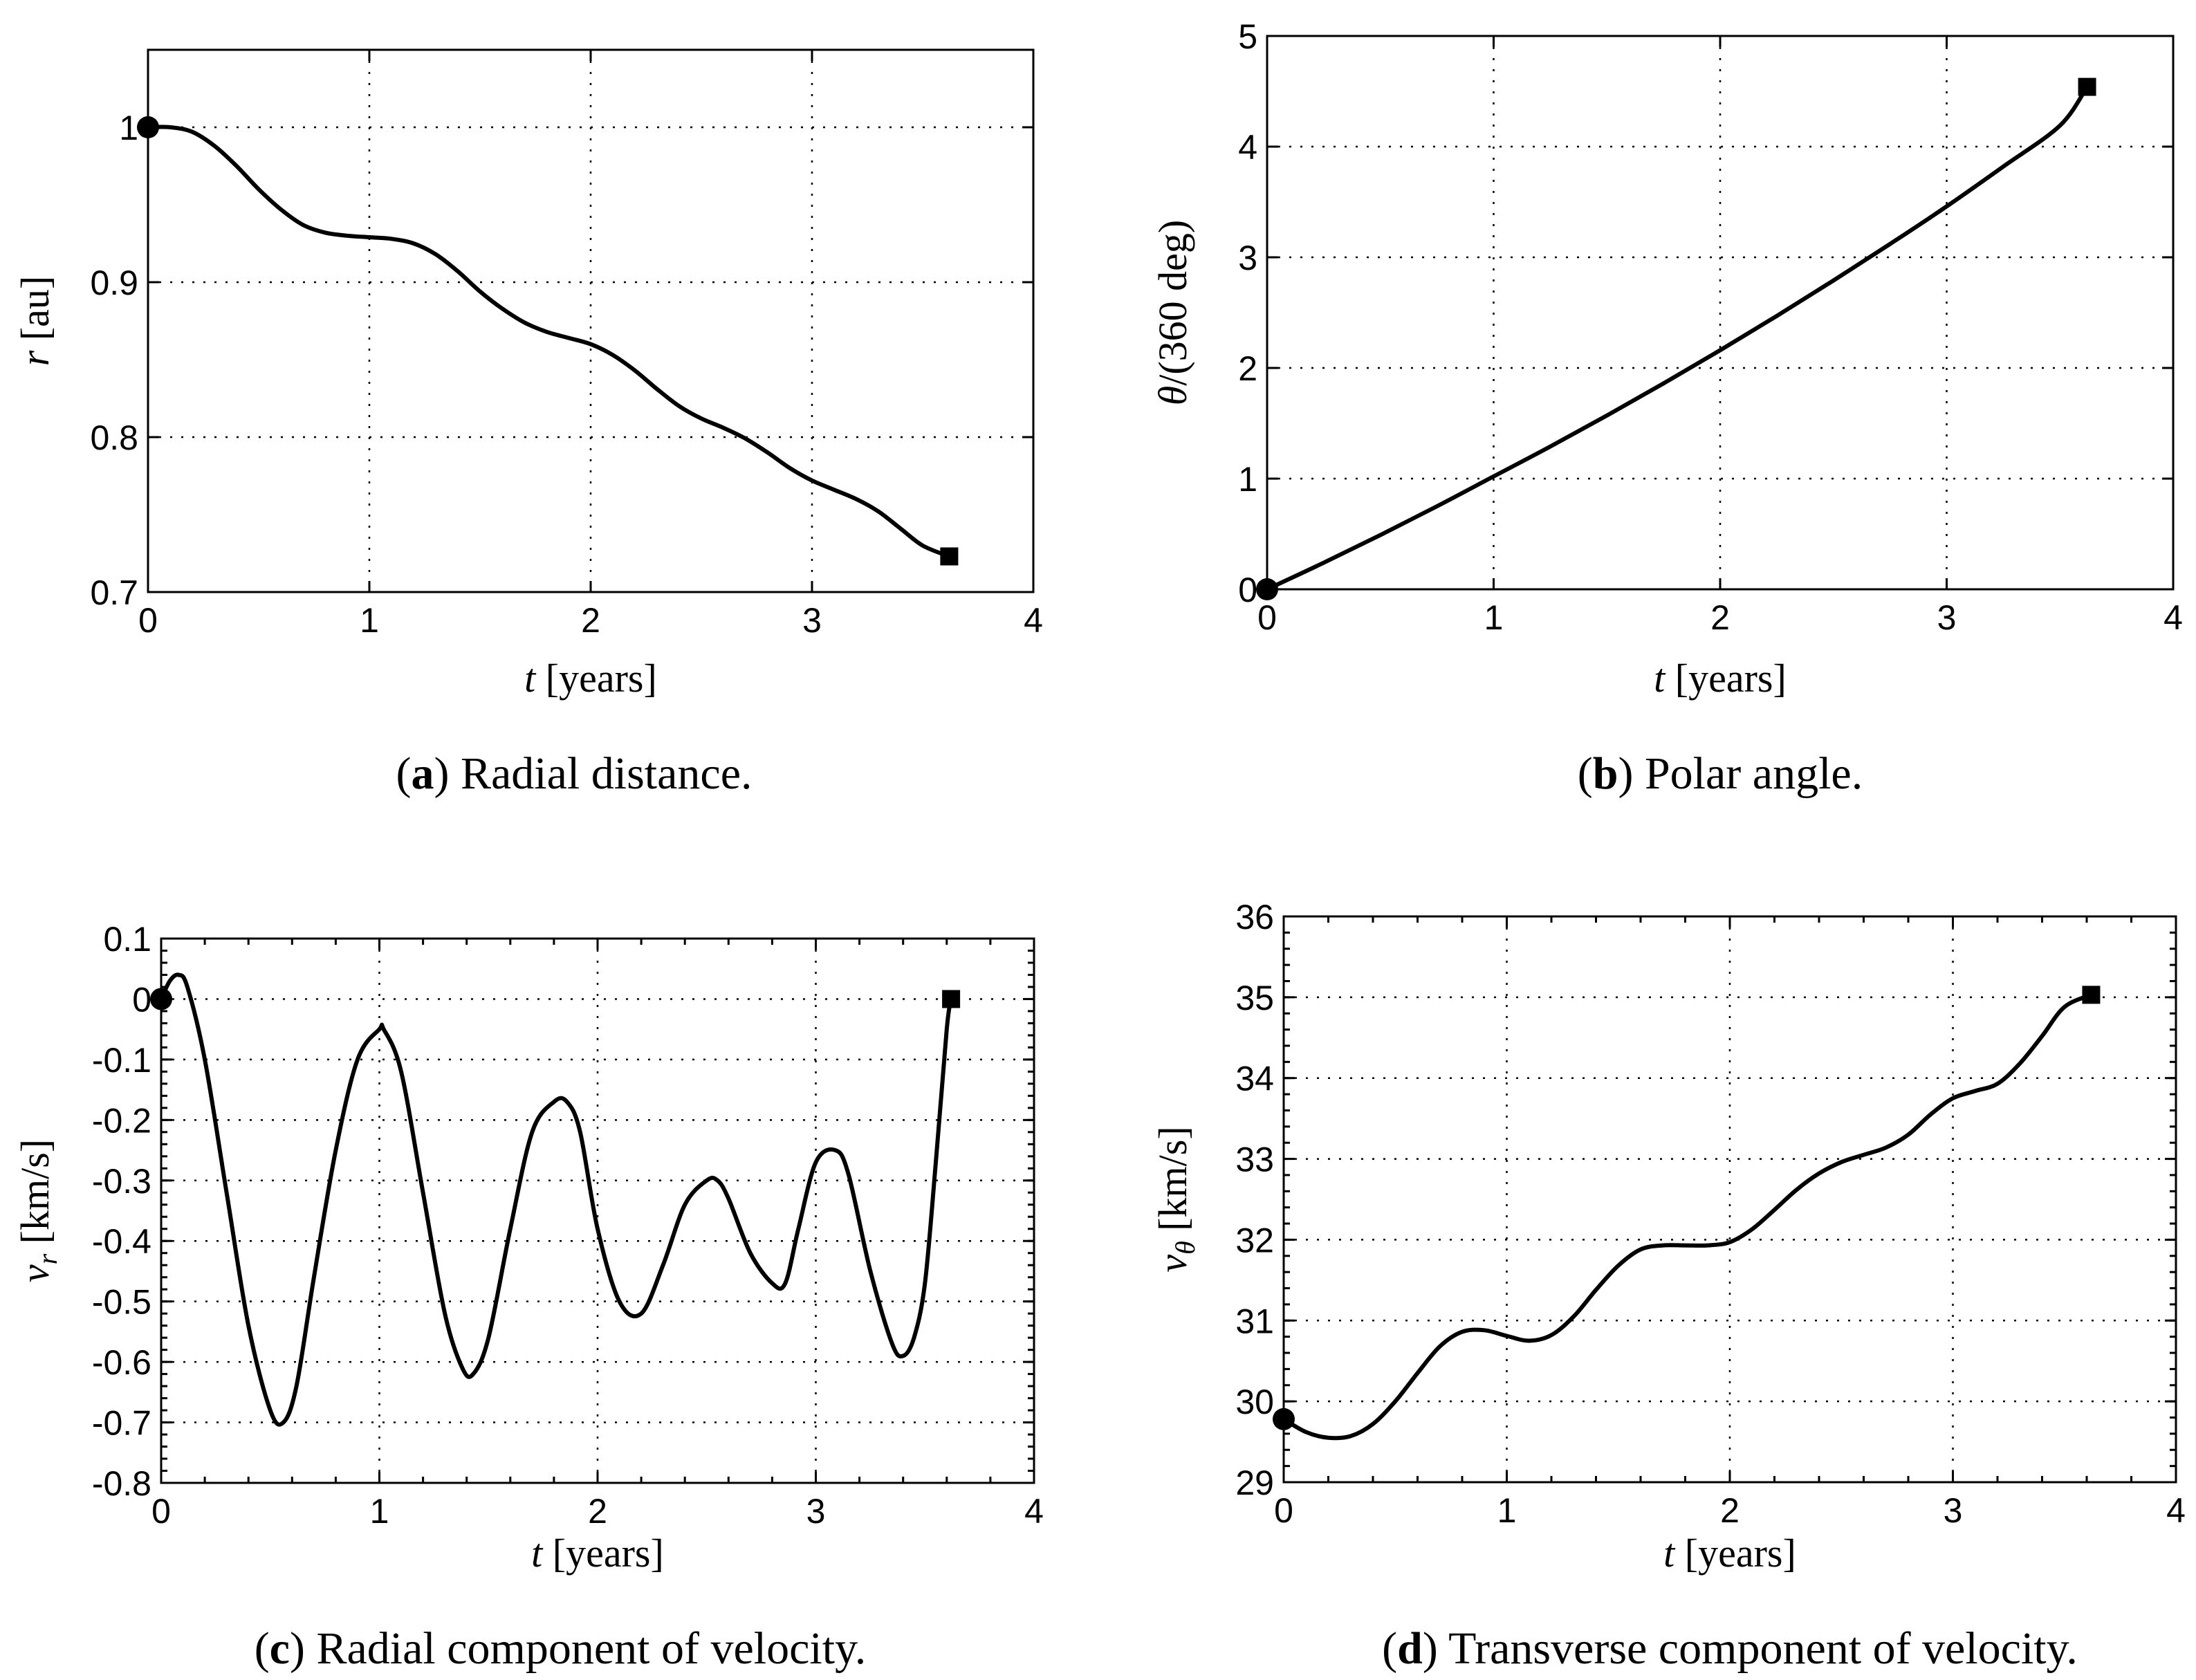 The height and width of the screenshot is (1680, 2196). Describe the element at coordinates (561, 1648) in the screenshot. I see `panel-caption: (c) Radial component of velocity.` at that location.